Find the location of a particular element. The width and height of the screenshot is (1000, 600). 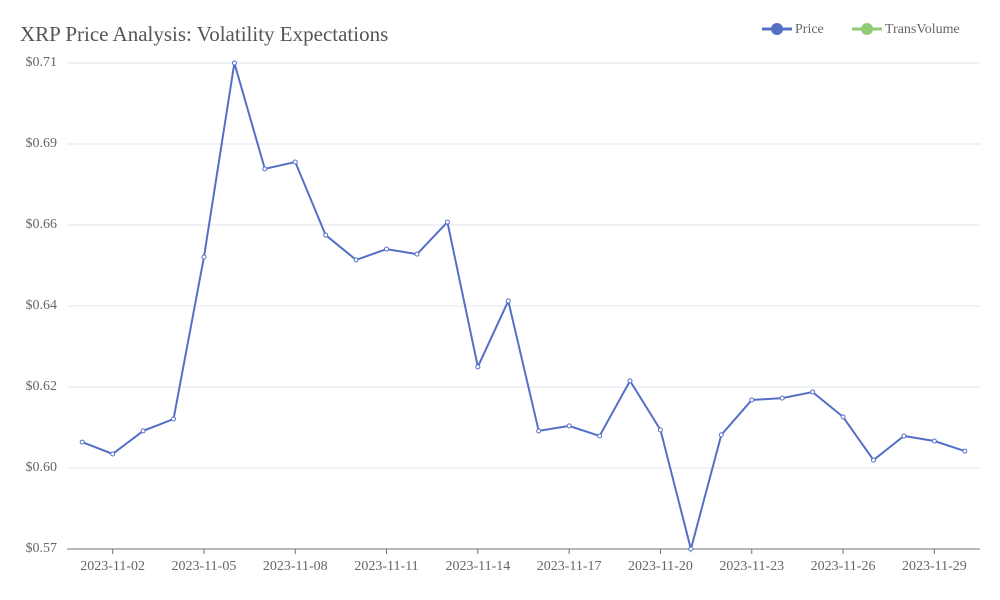

x-tick-label: 2023-11-02 is located at coordinates (112, 566).